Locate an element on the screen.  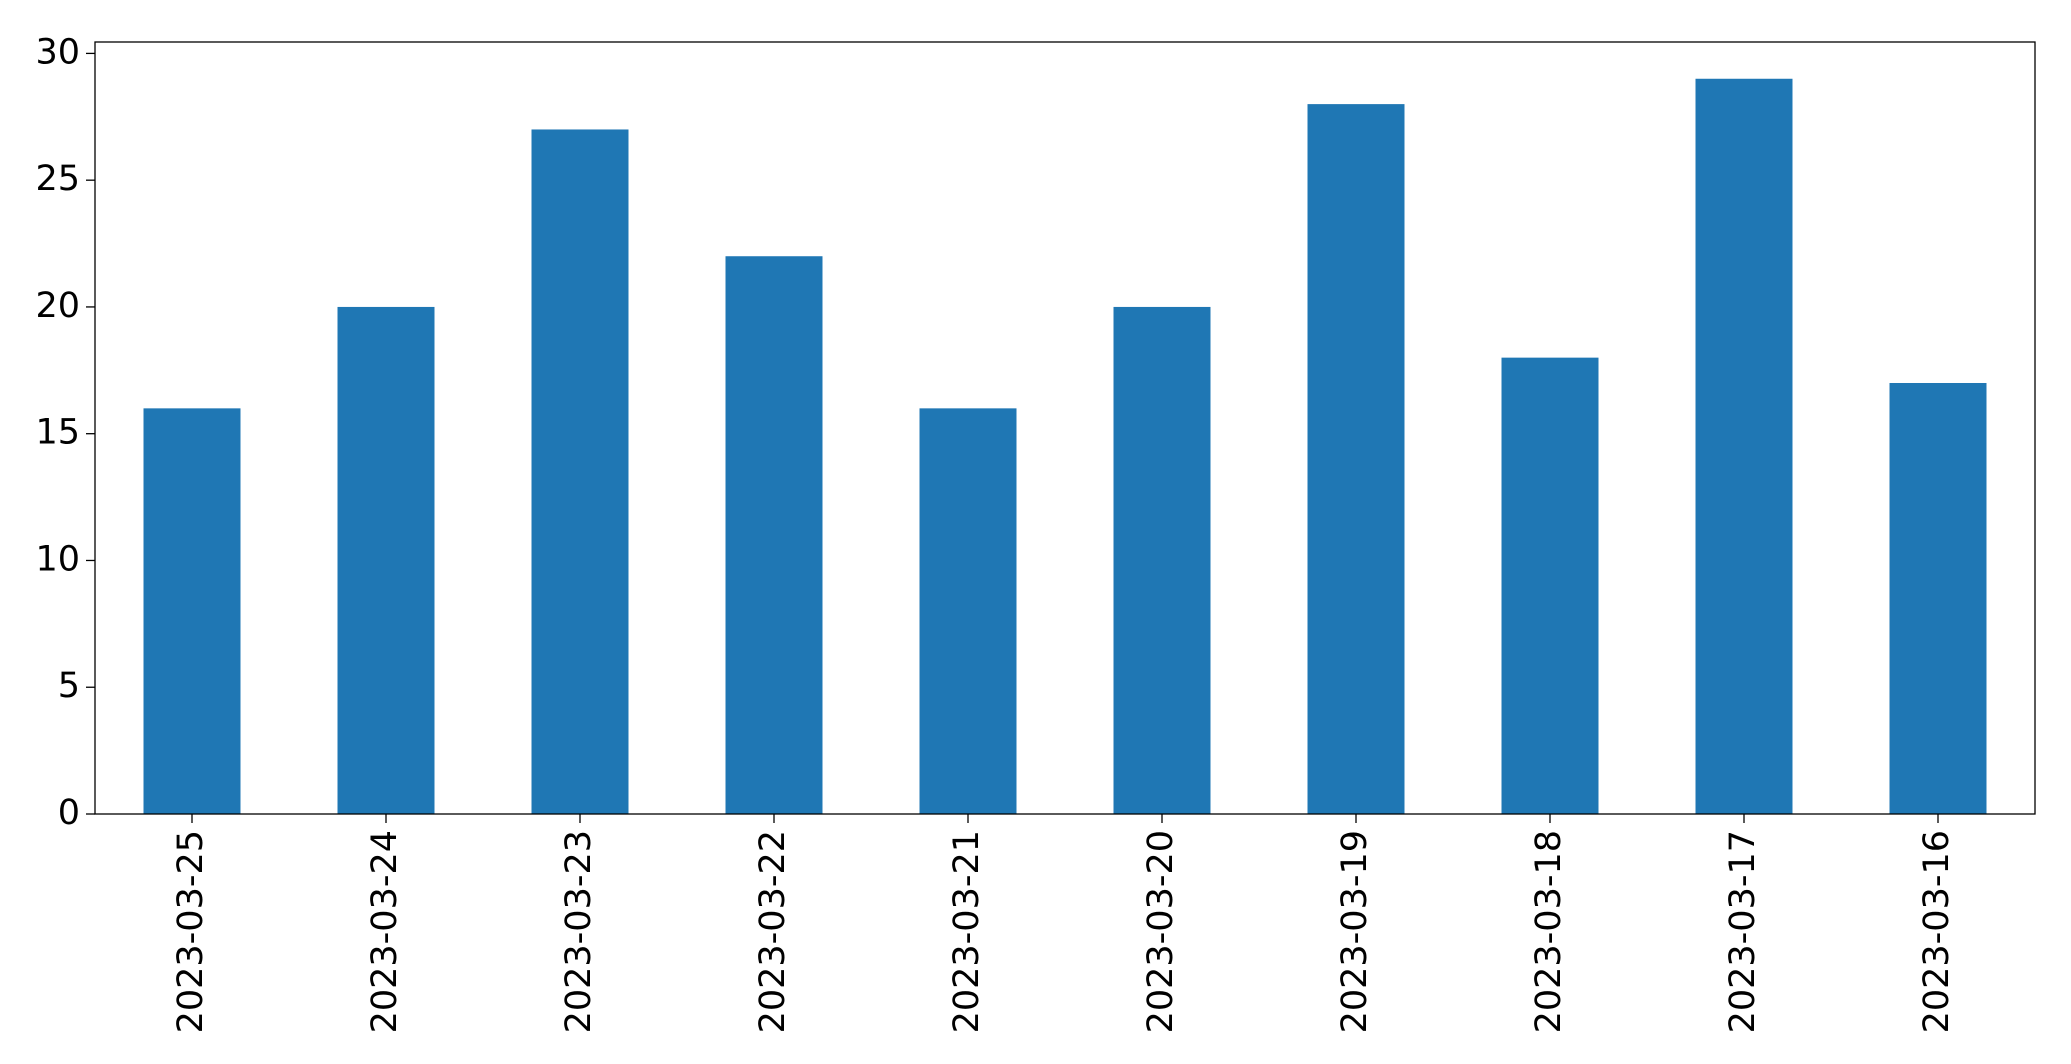
x-tick-label: 2023-03-19 is located at coordinates (1355, 931).